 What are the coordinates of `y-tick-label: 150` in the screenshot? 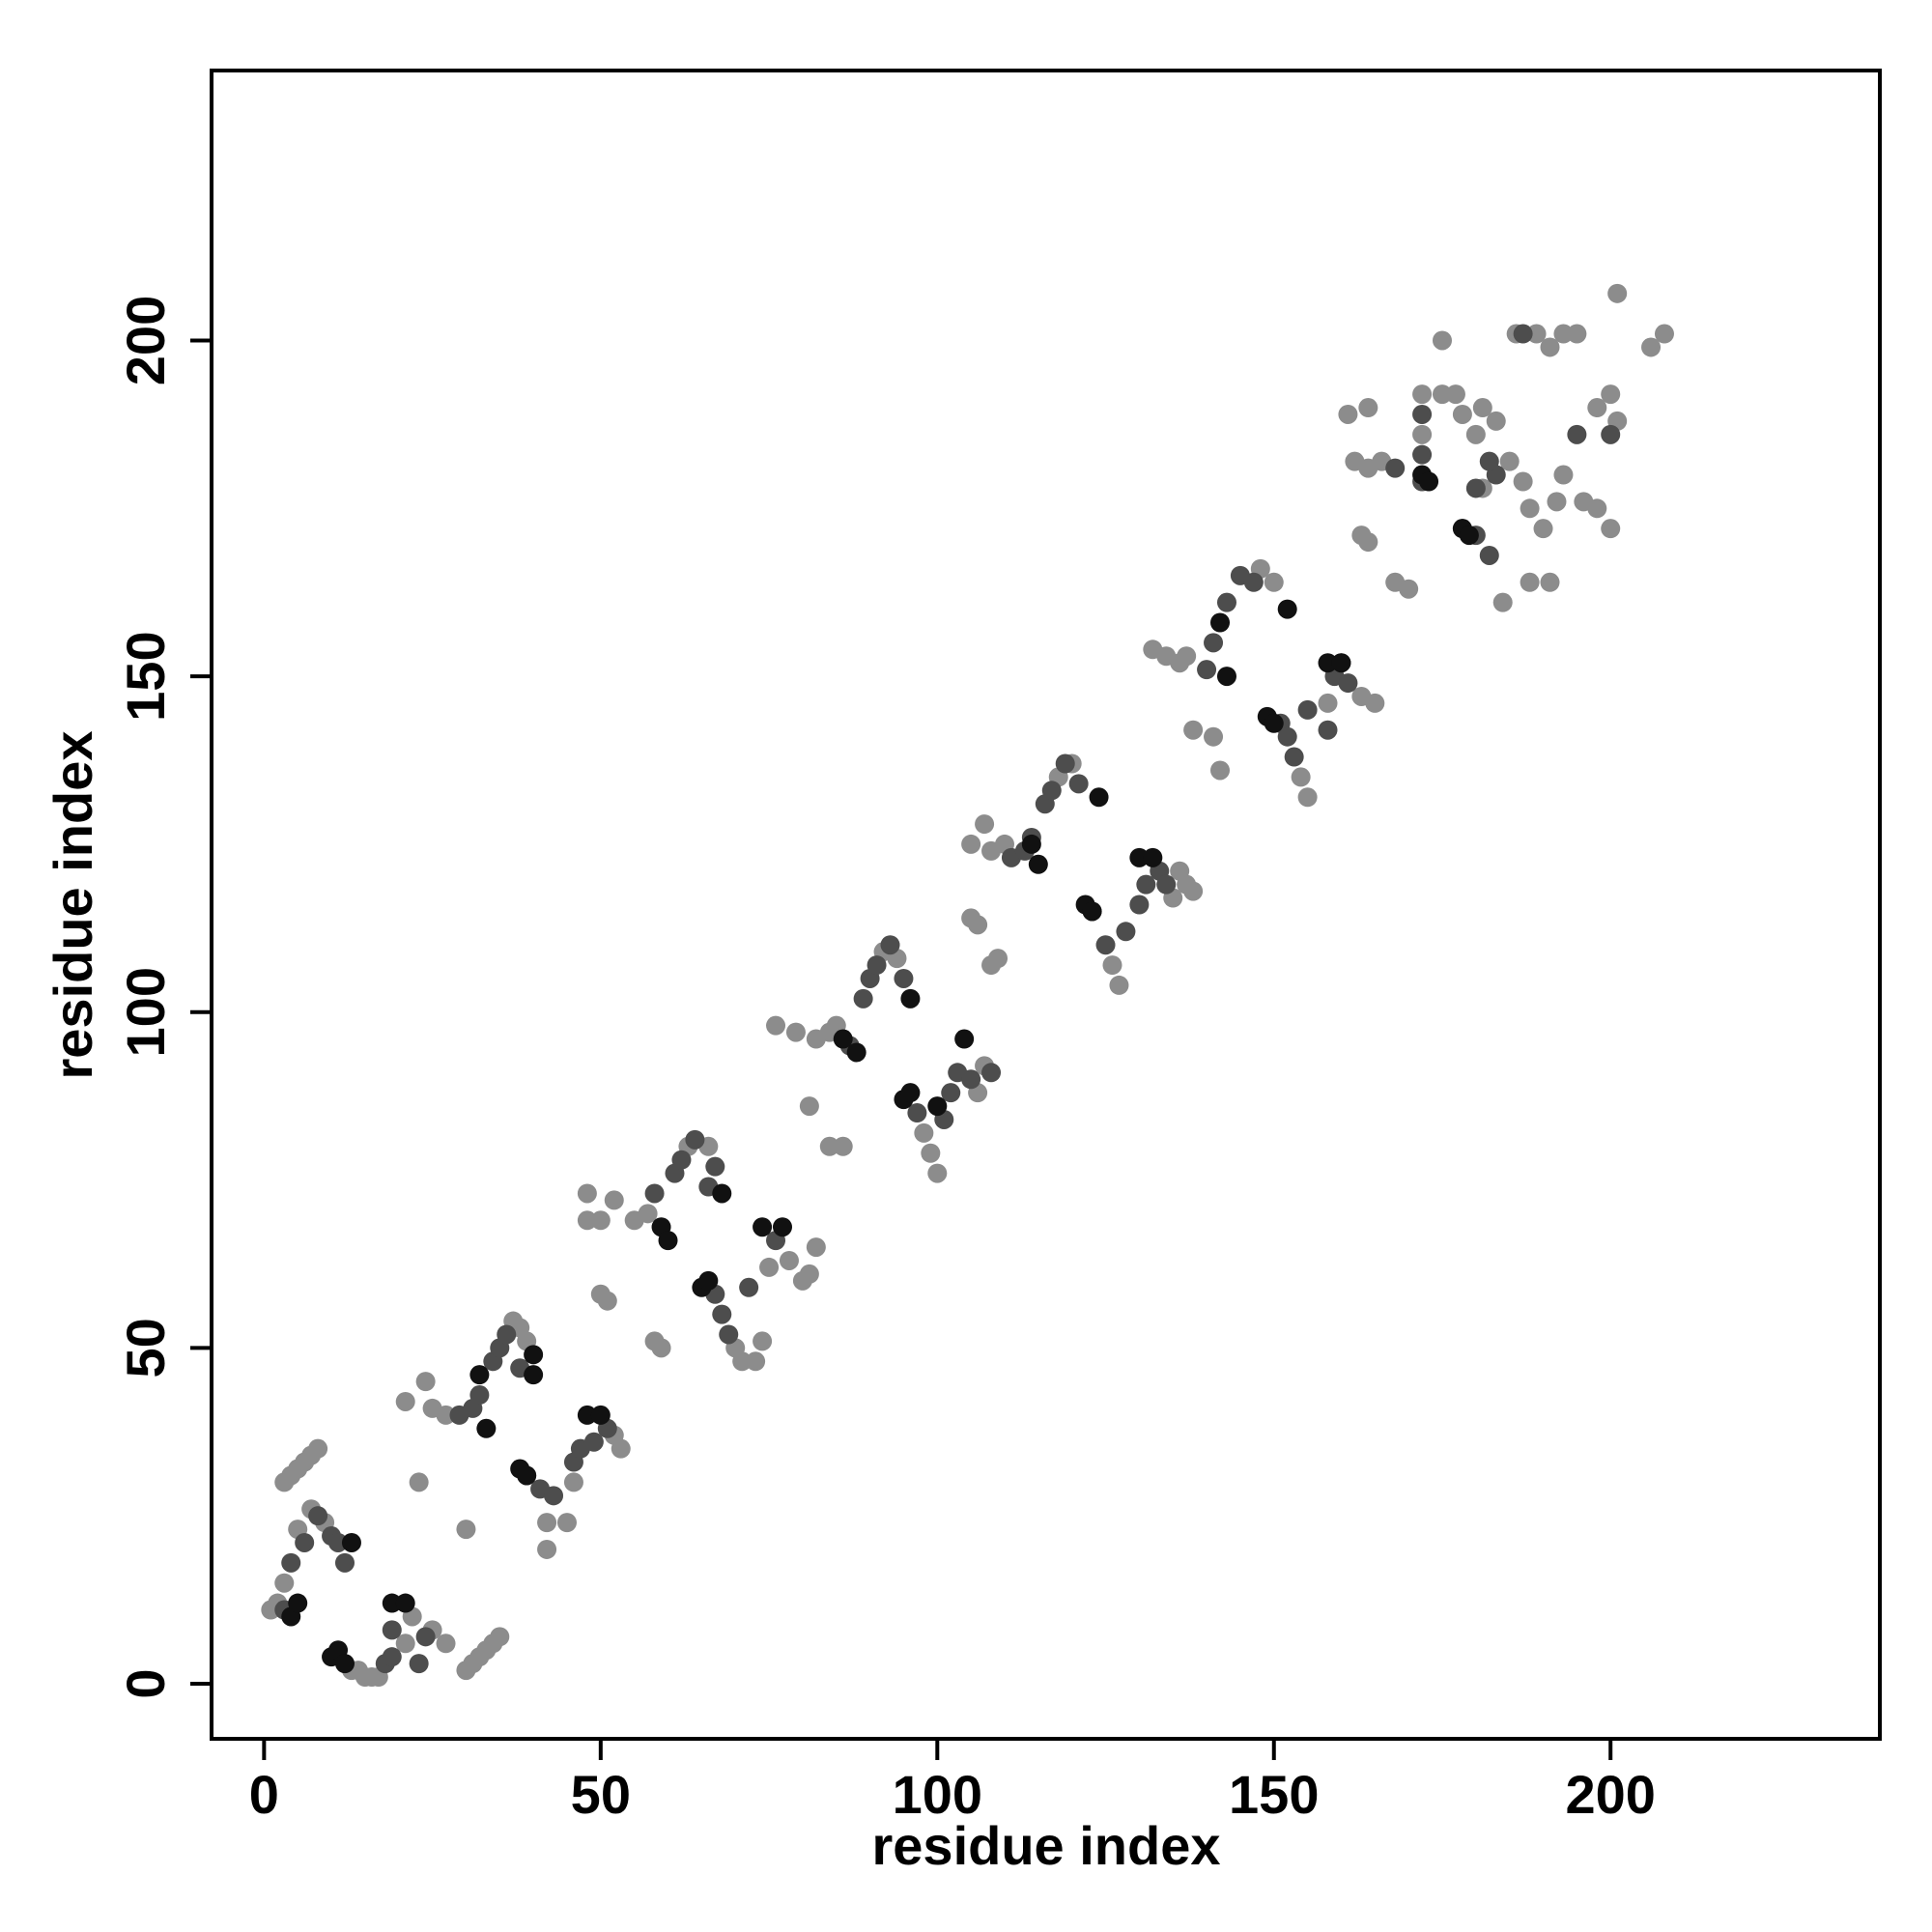 It's located at (145, 676).